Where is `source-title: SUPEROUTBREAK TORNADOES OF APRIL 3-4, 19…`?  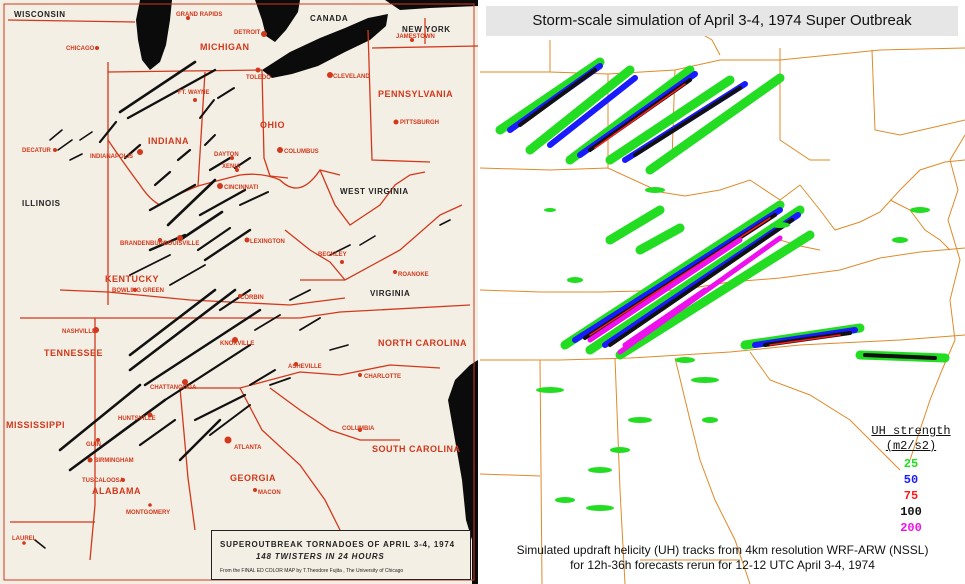
source-title: SUPEROUTBREAK TORNADOES OF APRIL 3-4, 19… is located at coordinates (337, 544).